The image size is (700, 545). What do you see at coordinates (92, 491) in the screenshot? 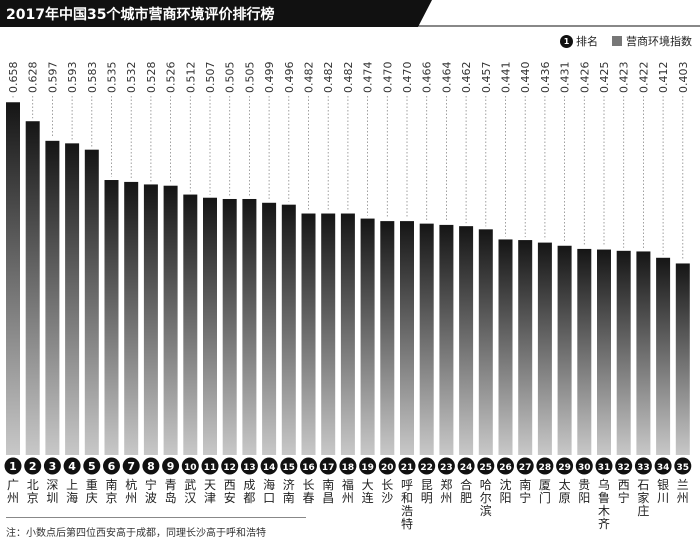
I see `category-label: 重庆` at bounding box center [92, 491].